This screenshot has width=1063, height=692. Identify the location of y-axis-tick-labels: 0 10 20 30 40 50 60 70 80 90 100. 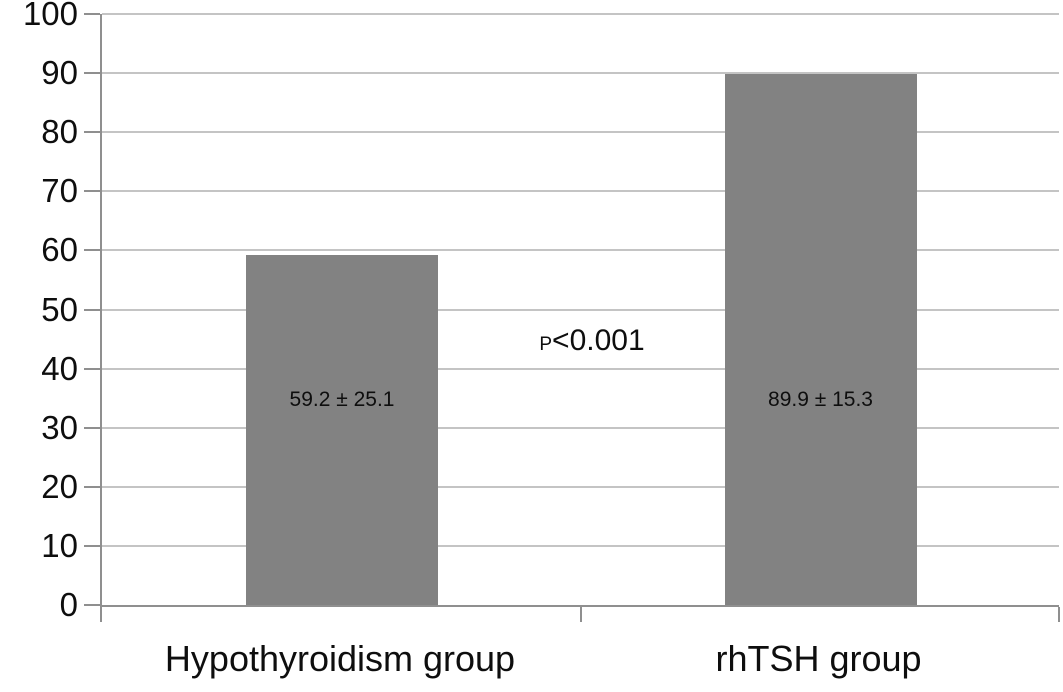
(39, 311).